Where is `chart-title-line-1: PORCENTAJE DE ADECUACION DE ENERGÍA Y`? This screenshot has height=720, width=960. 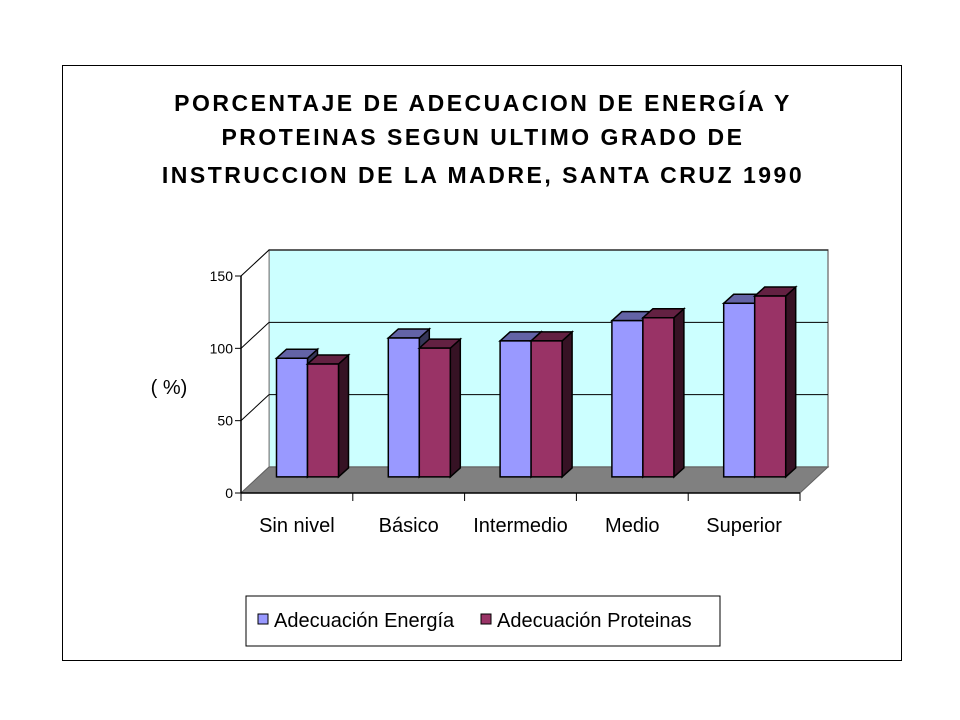
chart-title-line-1: PORCENTAJE DE ADECUACION DE ENERGÍA Y is located at coordinates (483, 102).